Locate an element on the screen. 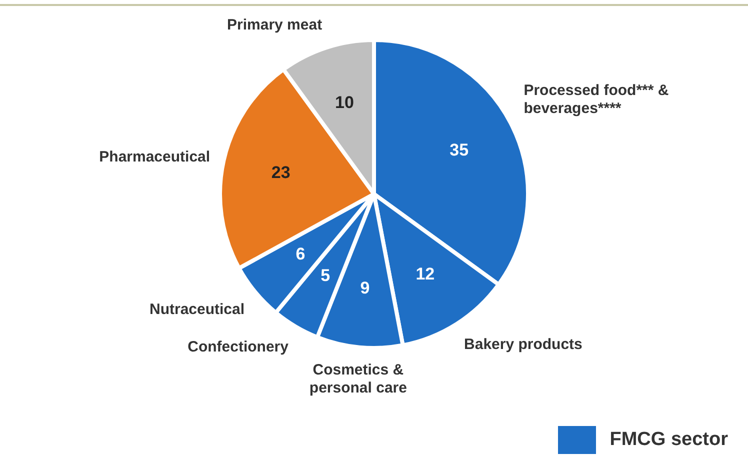 The height and width of the screenshot is (470, 748). slice-label: Pharmaceutical is located at coordinates (154, 157).